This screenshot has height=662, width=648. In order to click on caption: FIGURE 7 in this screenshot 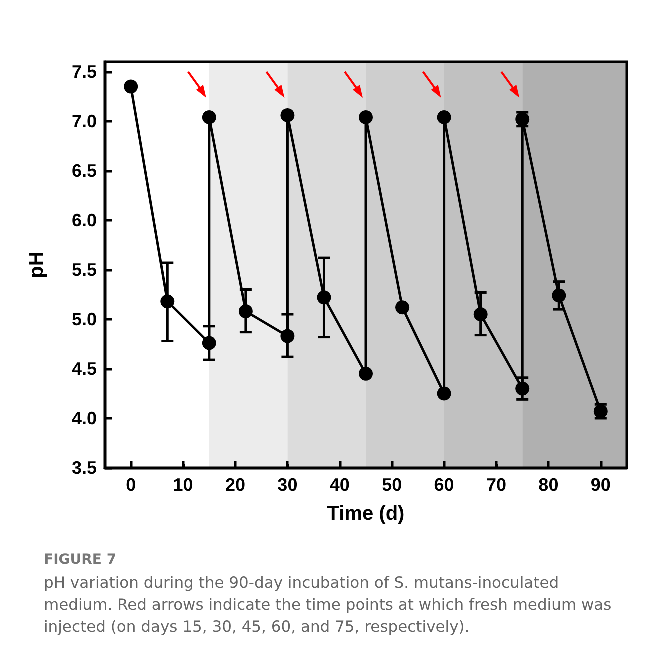, I will do `click(81, 560)`.